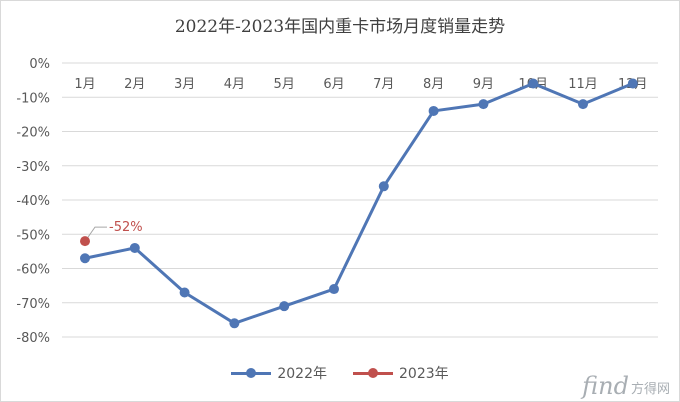 The width and height of the screenshot is (680, 402). Describe the element at coordinates (340, 373) in the screenshot. I see `legend: 2022年 2023年` at that location.